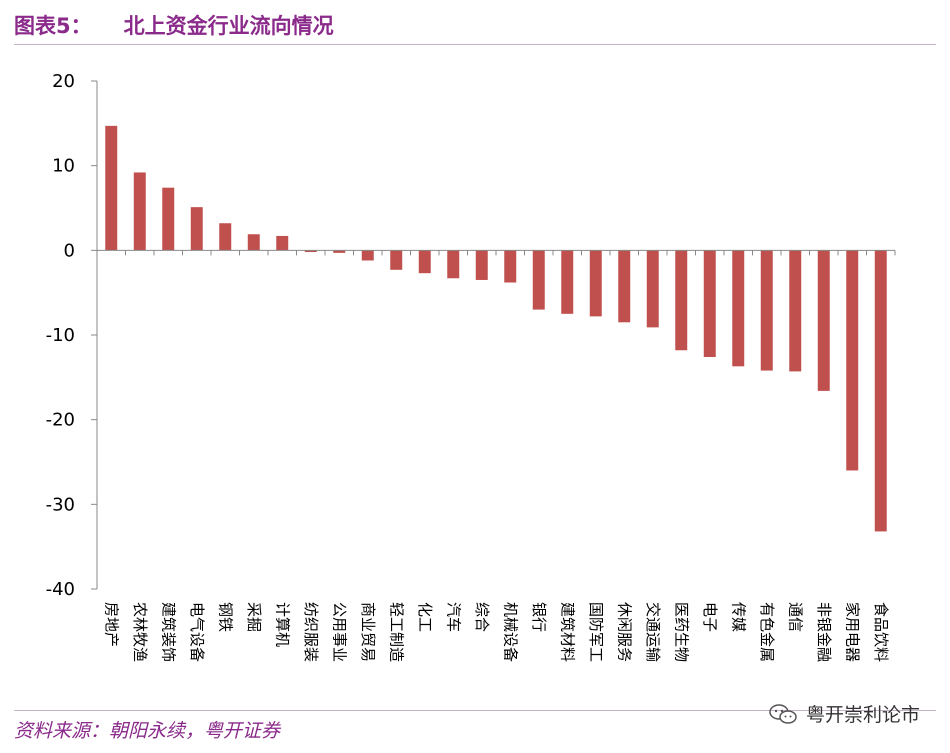  Describe the element at coordinates (60, 504) in the screenshot. I see `y-tick-label: -30` at that location.